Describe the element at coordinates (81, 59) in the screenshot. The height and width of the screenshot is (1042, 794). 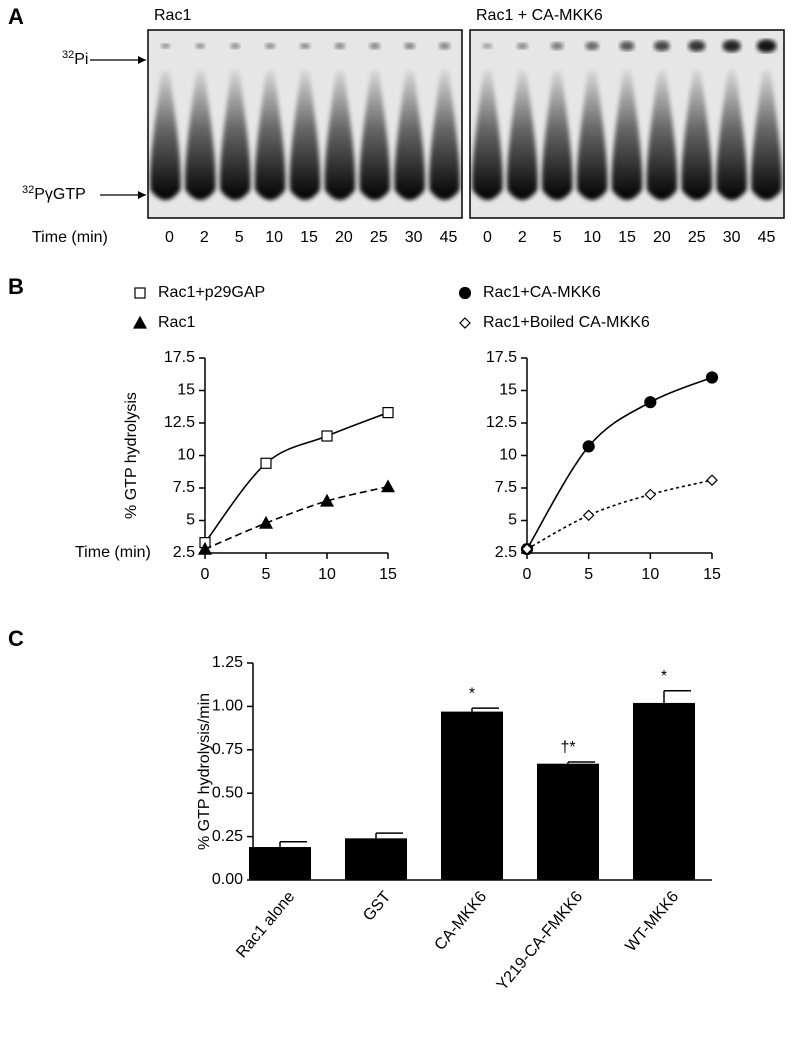
I see `marker-text: Pi` at that location.